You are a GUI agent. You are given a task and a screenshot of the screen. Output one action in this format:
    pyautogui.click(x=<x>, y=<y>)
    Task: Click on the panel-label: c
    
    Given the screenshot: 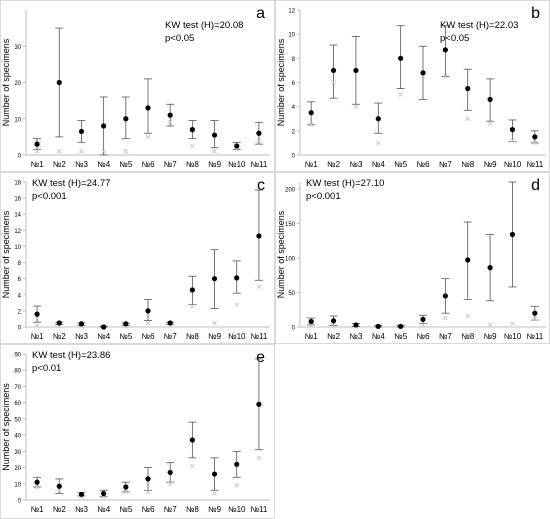 What is the action you would take?
    pyautogui.click(x=261, y=185)
    